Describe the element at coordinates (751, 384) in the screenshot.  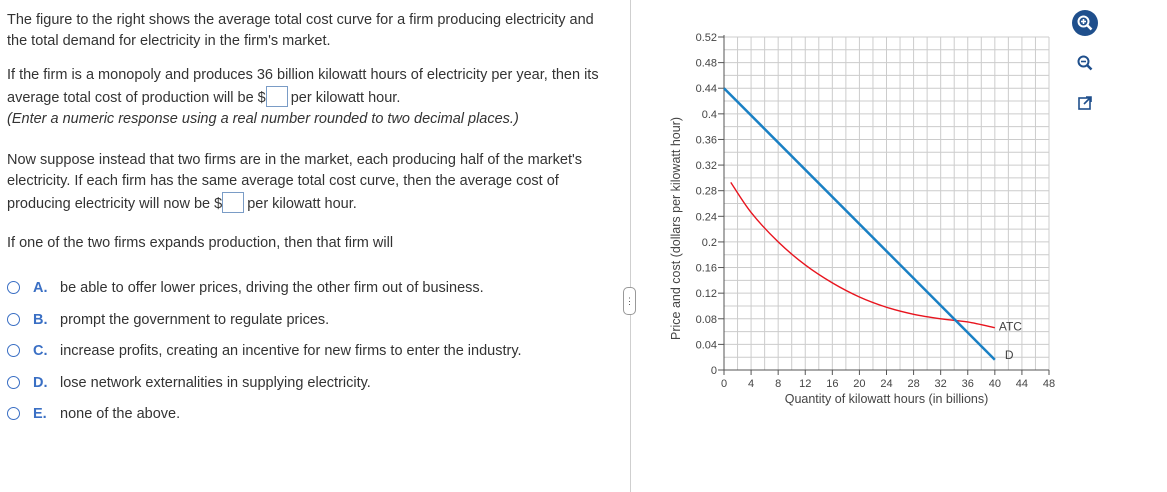
I see `x-tick-label: 4` at that location.